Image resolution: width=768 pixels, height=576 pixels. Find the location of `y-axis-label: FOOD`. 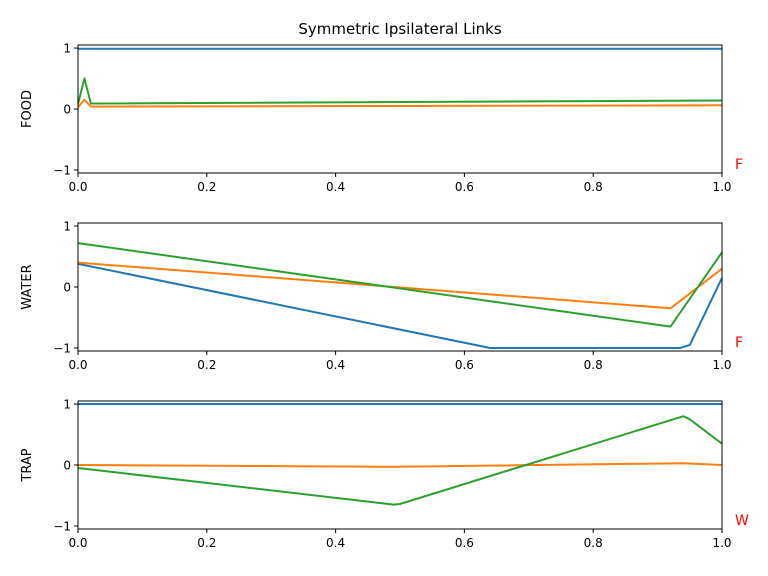

y-axis-label: FOOD is located at coordinates (27, 109).